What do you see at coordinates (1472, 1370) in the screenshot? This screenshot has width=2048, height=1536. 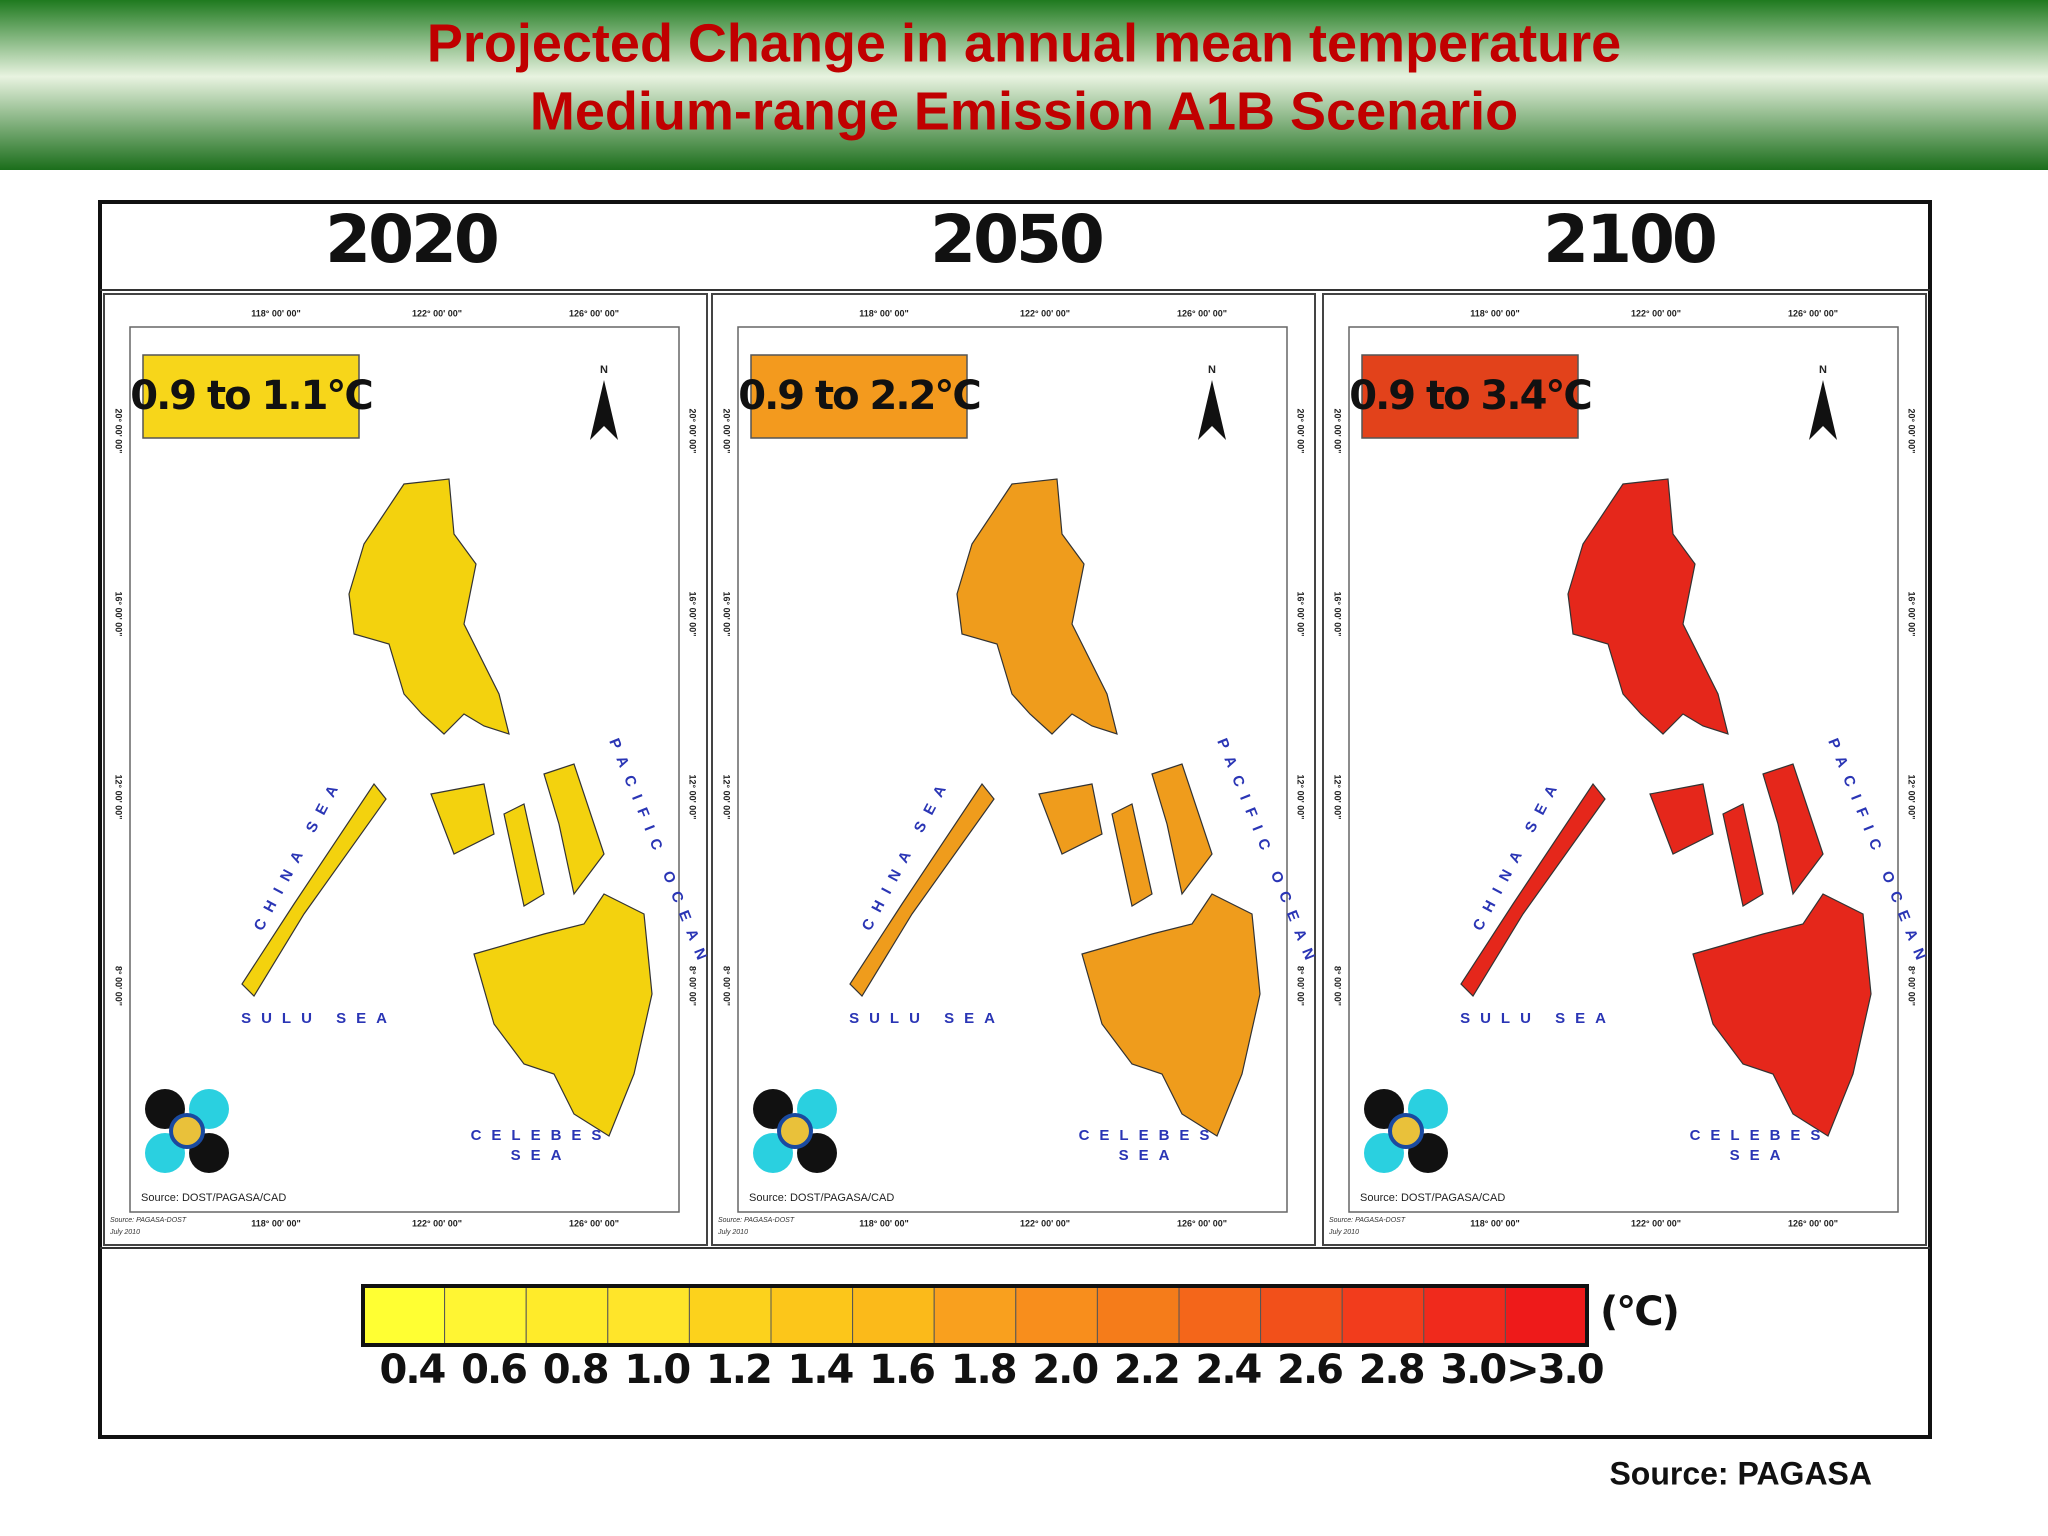 I see `legend-label: 3.0` at bounding box center [1472, 1370].